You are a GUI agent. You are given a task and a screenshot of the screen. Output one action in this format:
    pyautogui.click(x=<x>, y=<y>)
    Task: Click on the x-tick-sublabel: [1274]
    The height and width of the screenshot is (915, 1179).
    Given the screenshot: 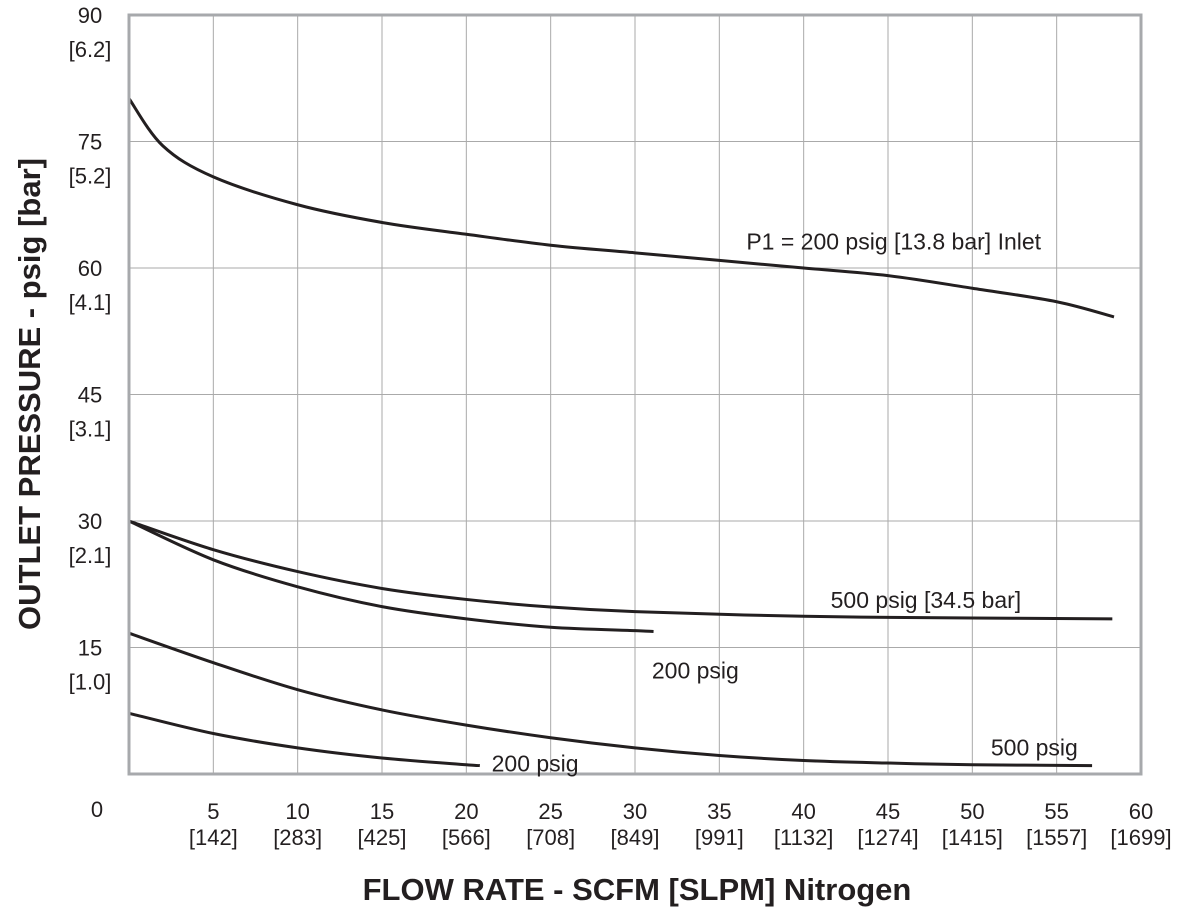 What is the action you would take?
    pyautogui.click(x=887, y=837)
    